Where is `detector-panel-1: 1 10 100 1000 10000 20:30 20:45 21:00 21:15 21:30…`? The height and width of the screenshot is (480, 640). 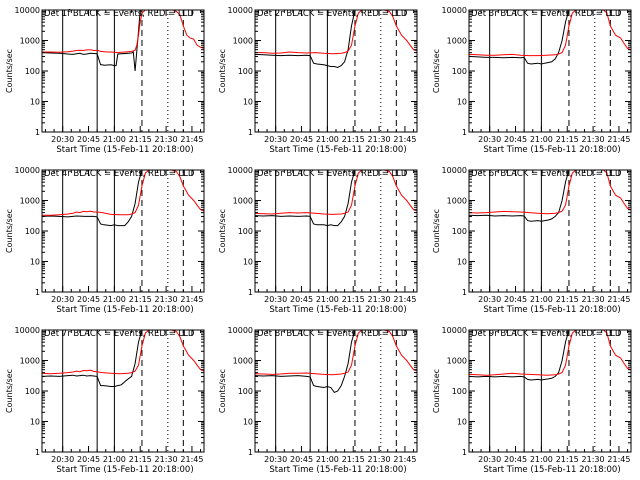
detector-panel-1: 1 10 100 1000 10000 20:30 20:45 21:00 21:15 21:30… is located at coordinates (105, 80).